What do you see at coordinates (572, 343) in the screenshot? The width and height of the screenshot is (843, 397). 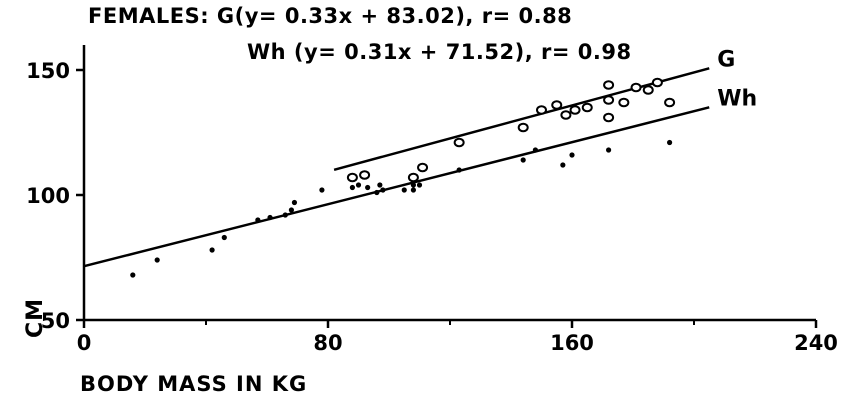 I see `x-tick-label: 160` at bounding box center [572, 343].